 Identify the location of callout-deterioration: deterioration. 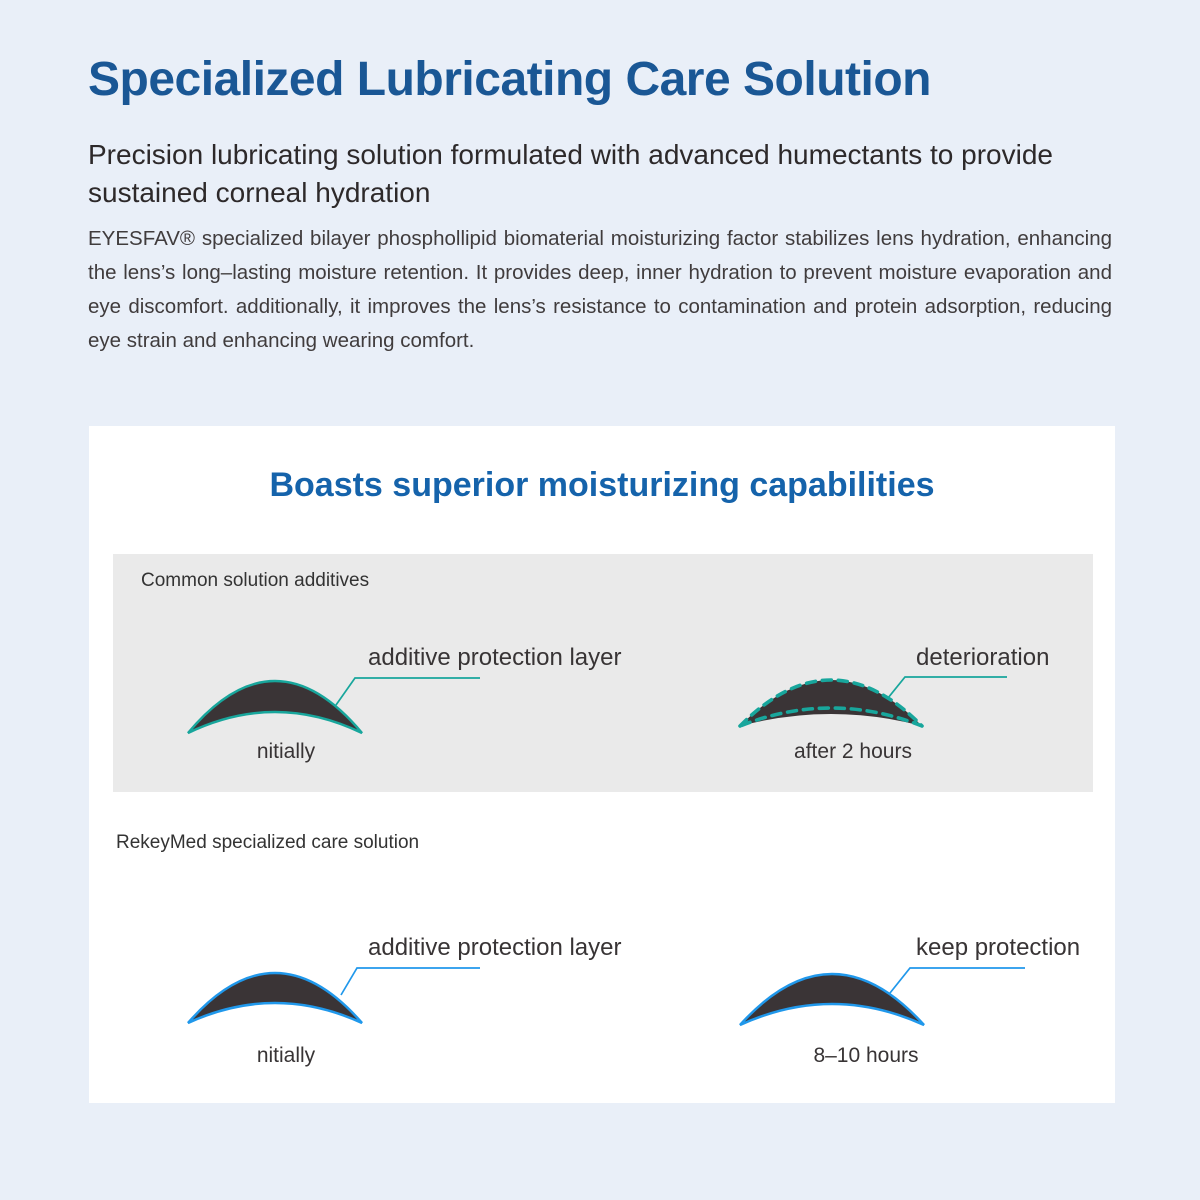
(983, 657).